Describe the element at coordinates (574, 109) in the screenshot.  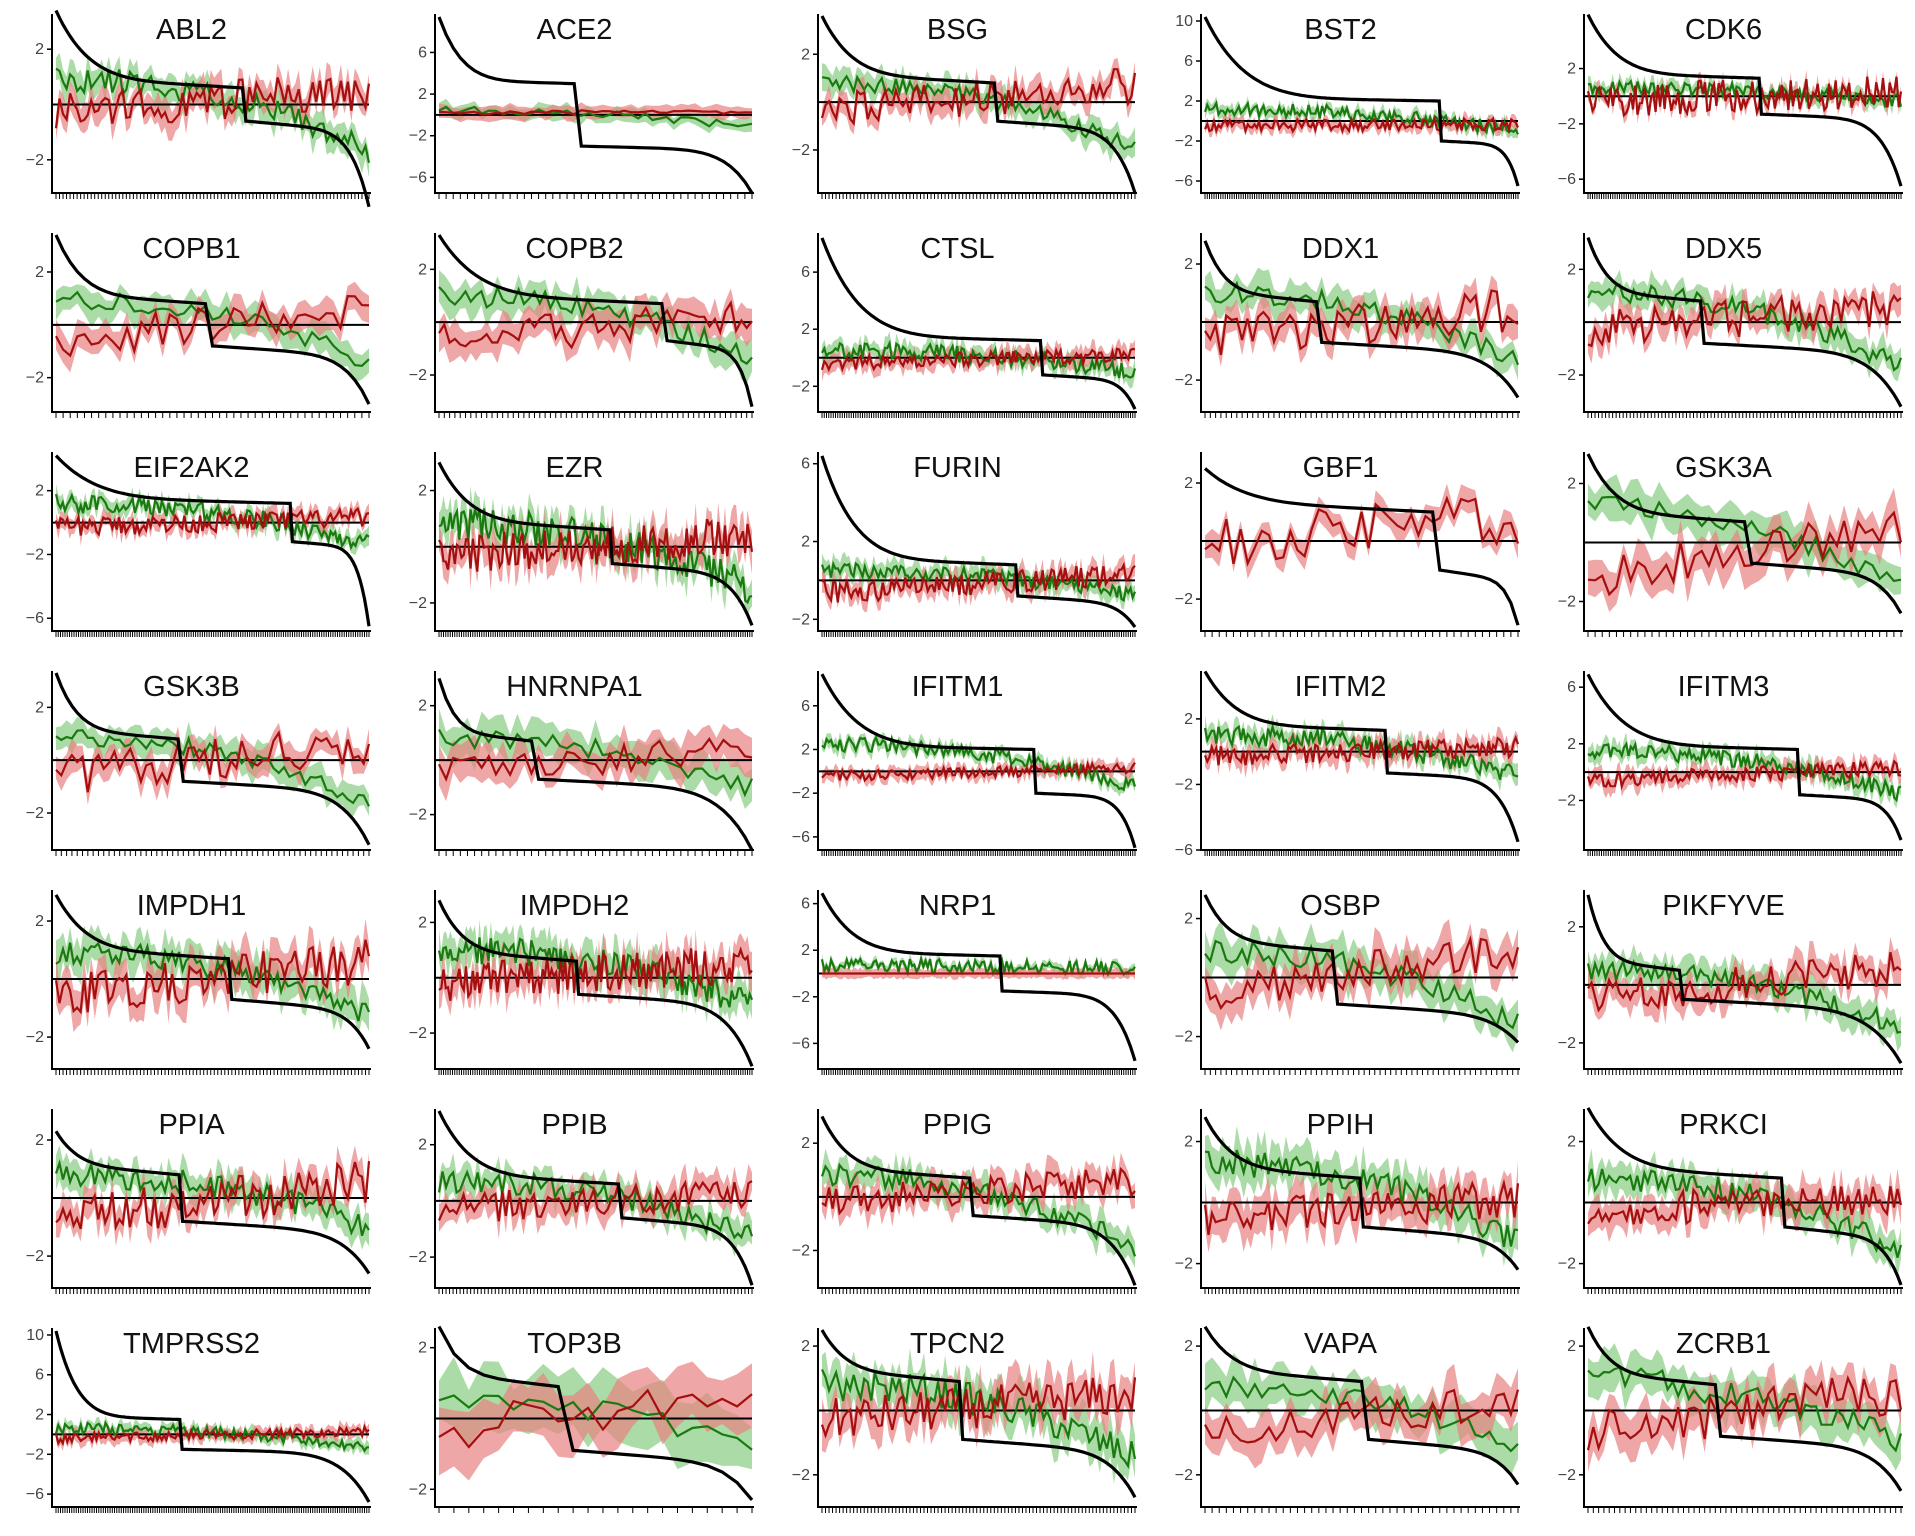
I see `panel-ace2: −6 −2 2 6 ACE2` at that location.